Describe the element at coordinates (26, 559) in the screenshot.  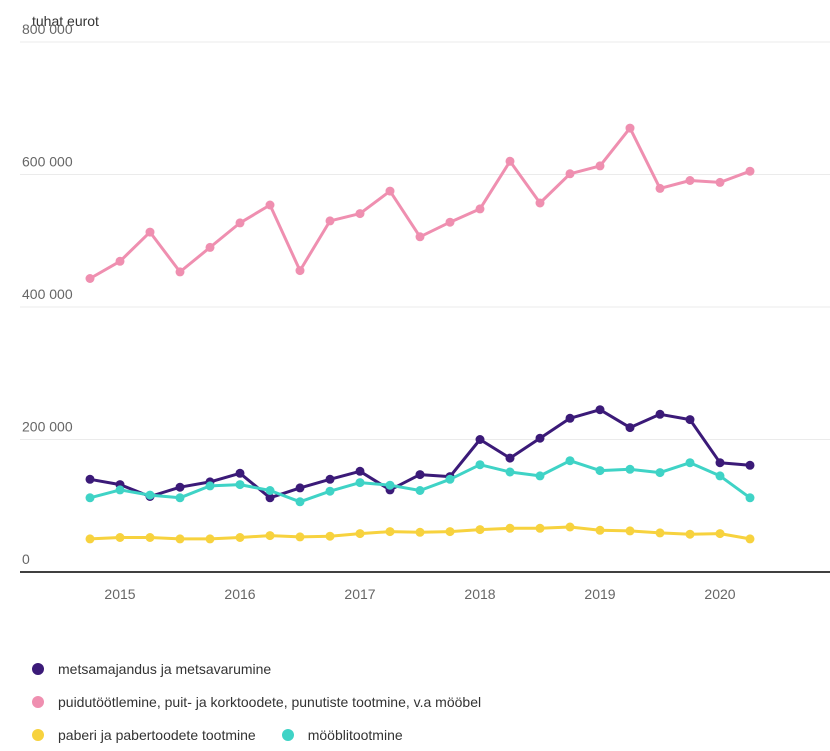
I see `y-tick-label: 0` at that location.